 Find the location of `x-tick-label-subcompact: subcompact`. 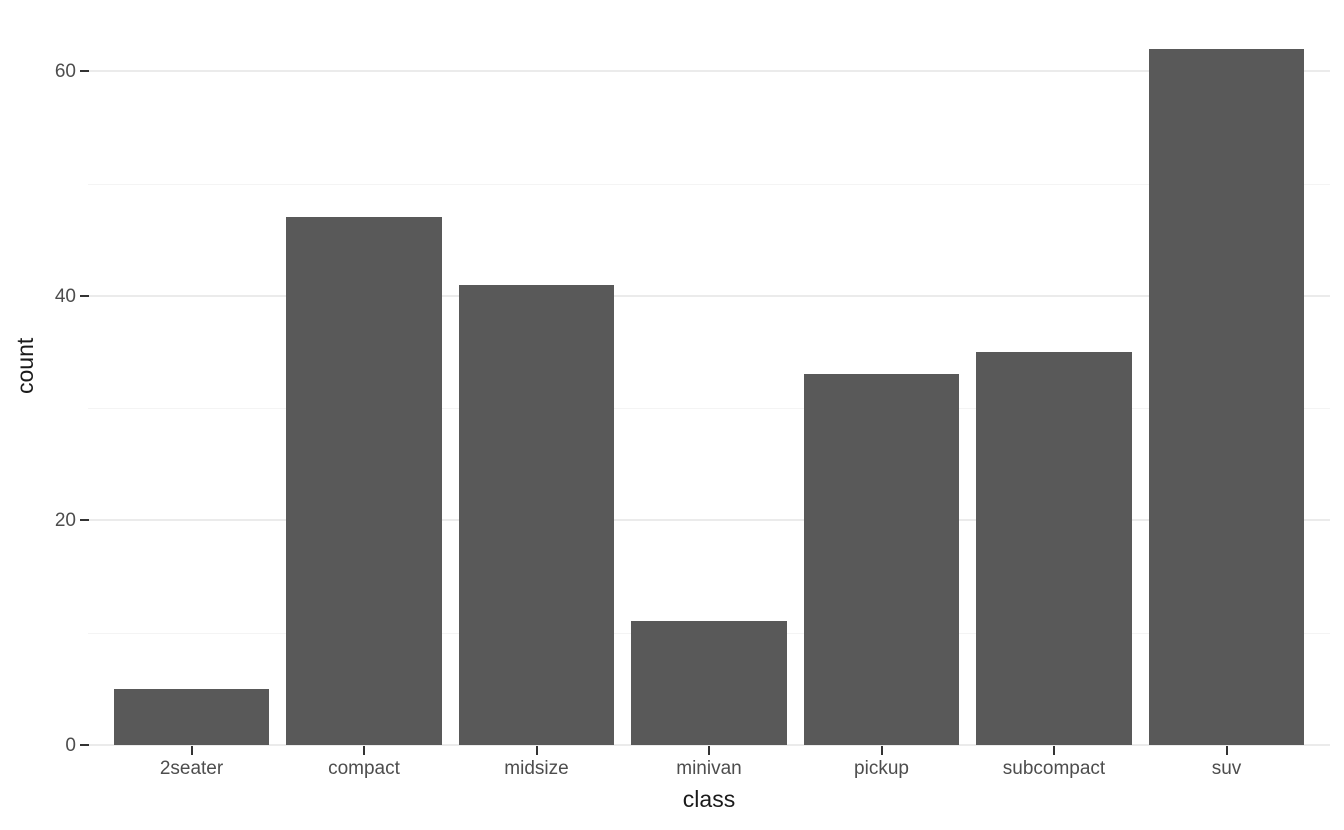

x-tick-label-subcompact: subcompact is located at coordinates (1054, 768).